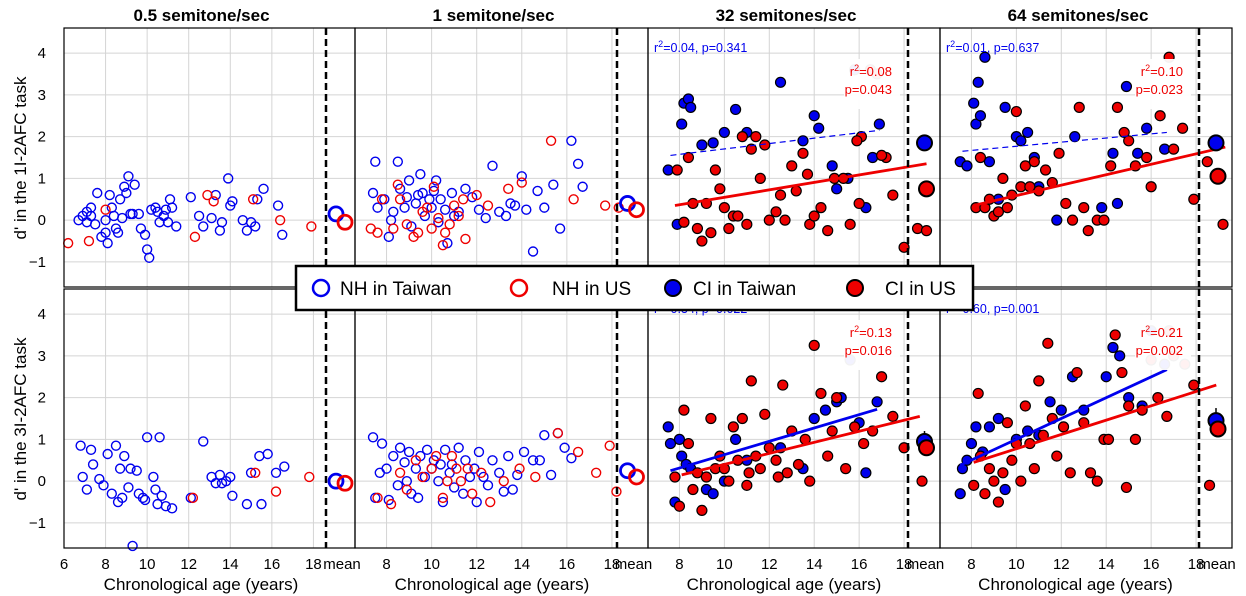 This screenshot has height=596, width=1246. What do you see at coordinates (1086, 418) in the screenshot?
I see `panel-frame` at bounding box center [1086, 418].